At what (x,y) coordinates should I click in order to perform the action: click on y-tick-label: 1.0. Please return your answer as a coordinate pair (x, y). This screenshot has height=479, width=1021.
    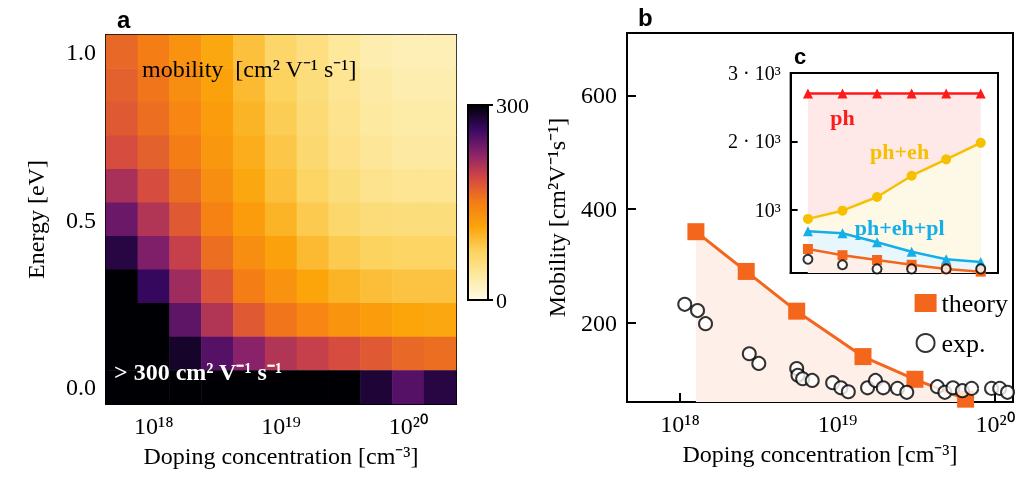
    Looking at the image, I should click on (81, 51).